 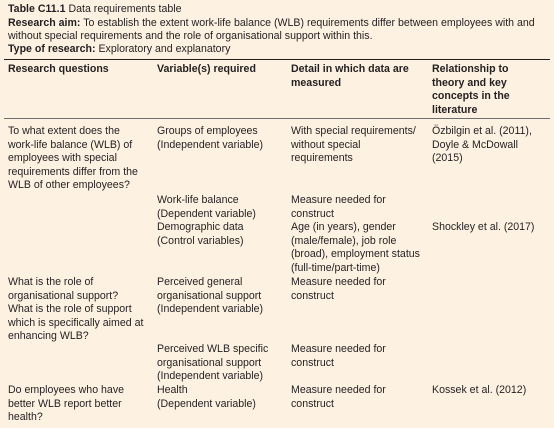 I want to click on table-cell: With special requirements/, so click(x=353, y=131).